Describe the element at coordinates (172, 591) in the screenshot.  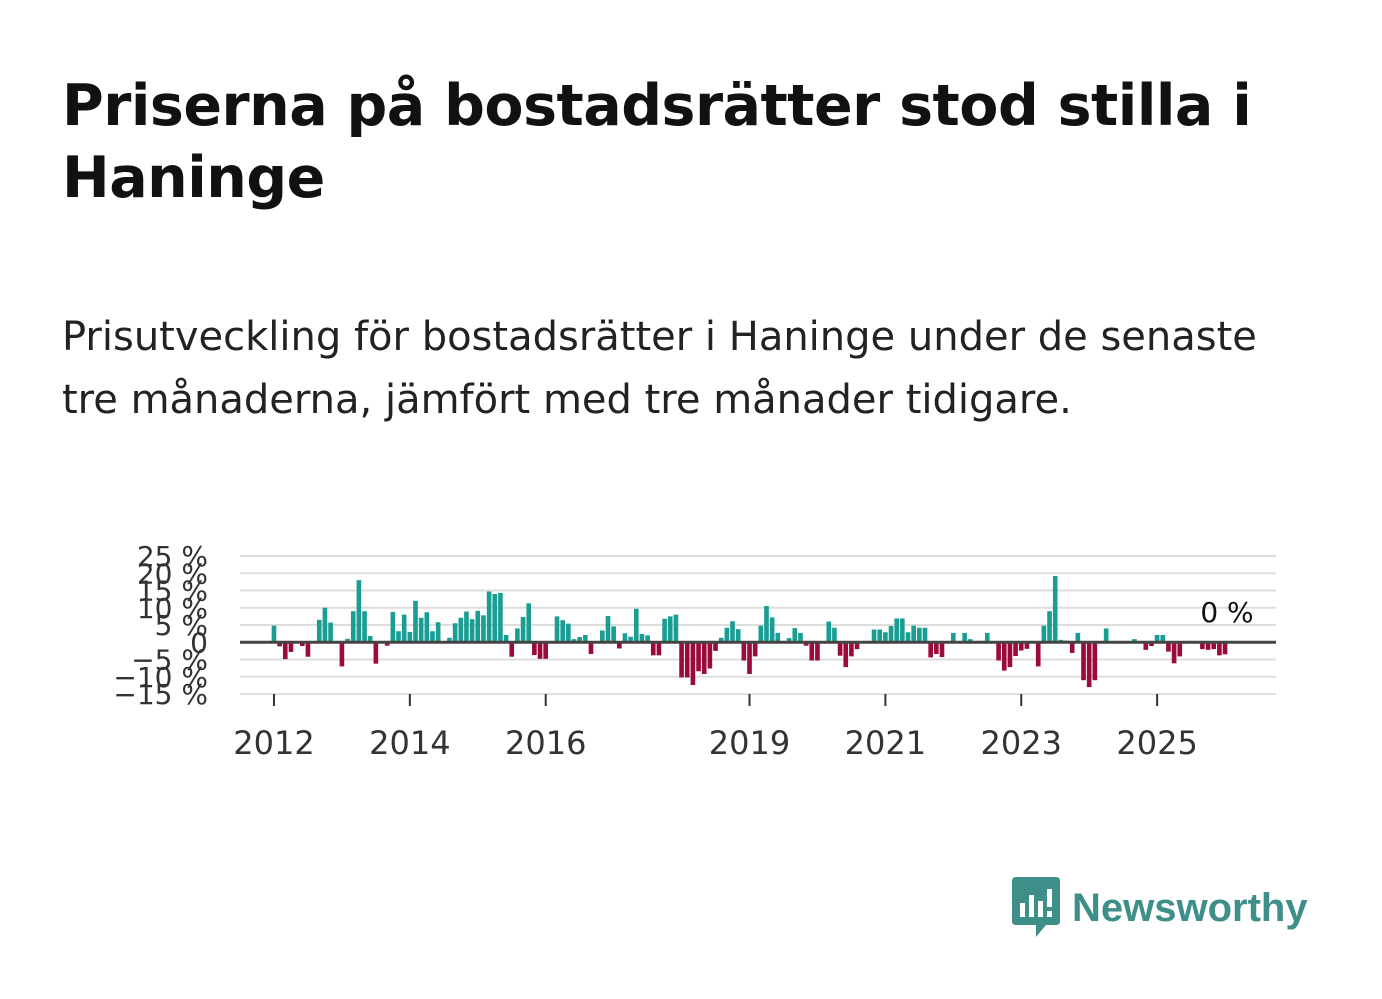
I see `y-tick-label: 15 %` at that location.